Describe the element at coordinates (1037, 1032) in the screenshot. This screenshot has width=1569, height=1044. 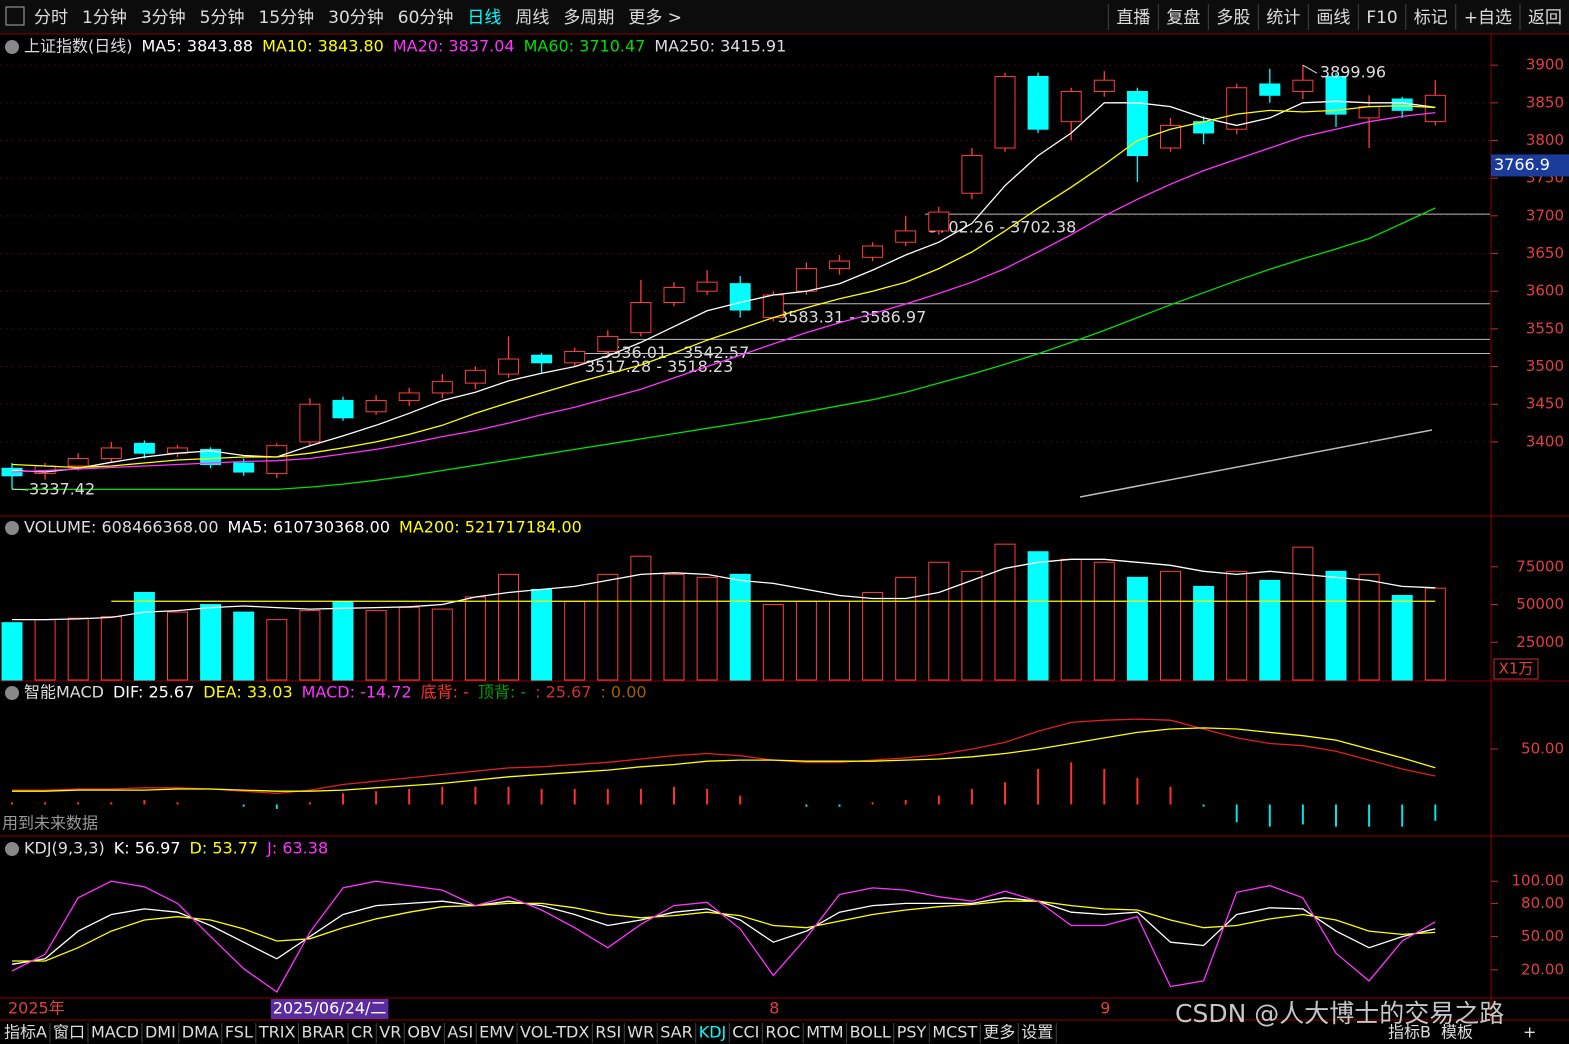
I see `tab: 设置` at that location.